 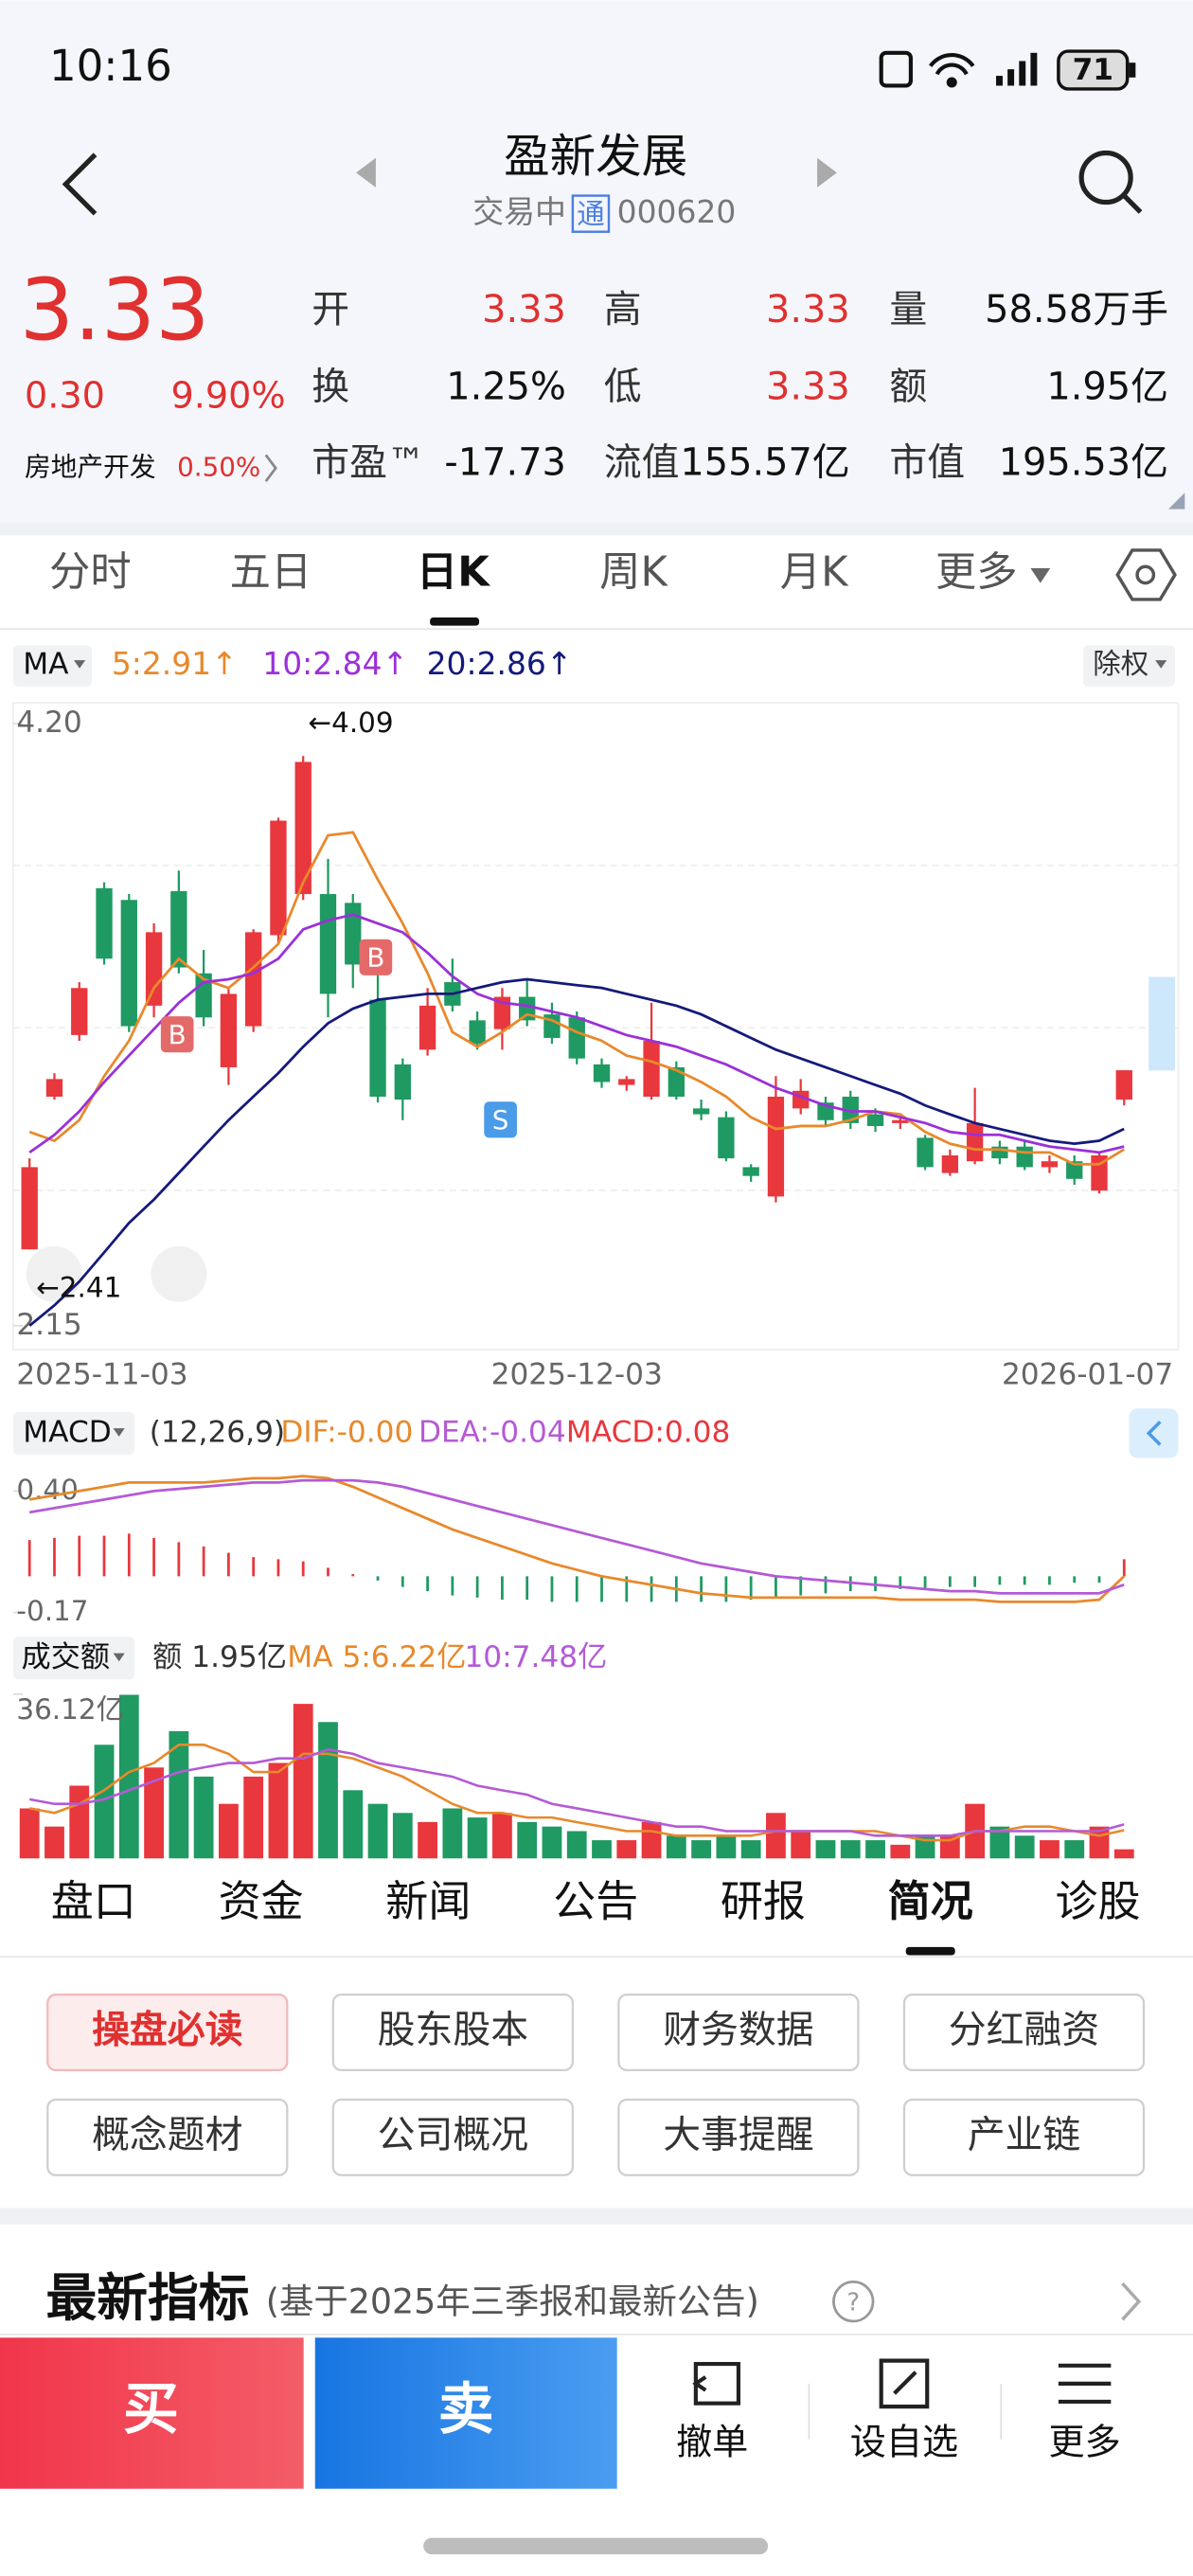 I want to click on ma-line, so click(x=576, y=1152).